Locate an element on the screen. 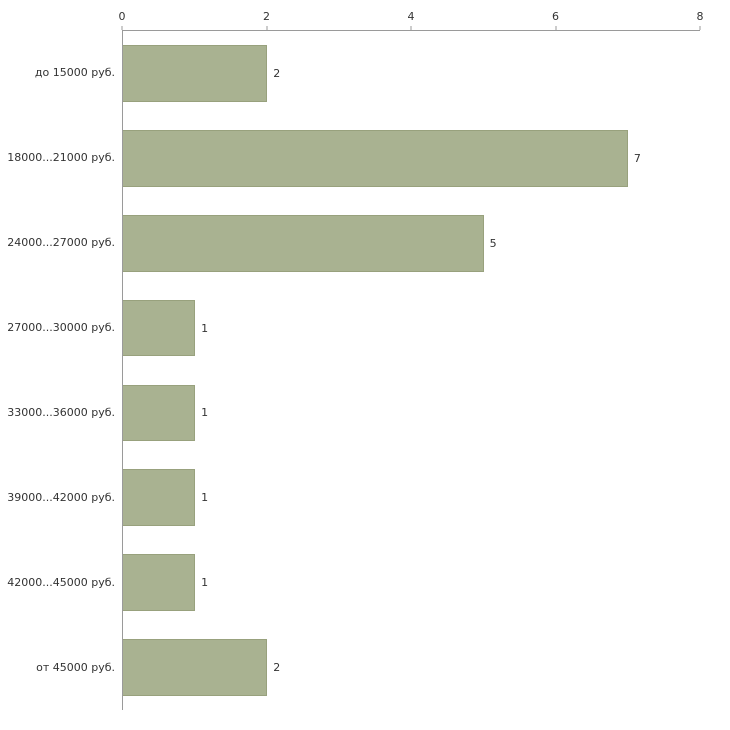 This screenshot has height=730, width=730. category-label: 42000...45000 руб. is located at coordinates (61, 582).